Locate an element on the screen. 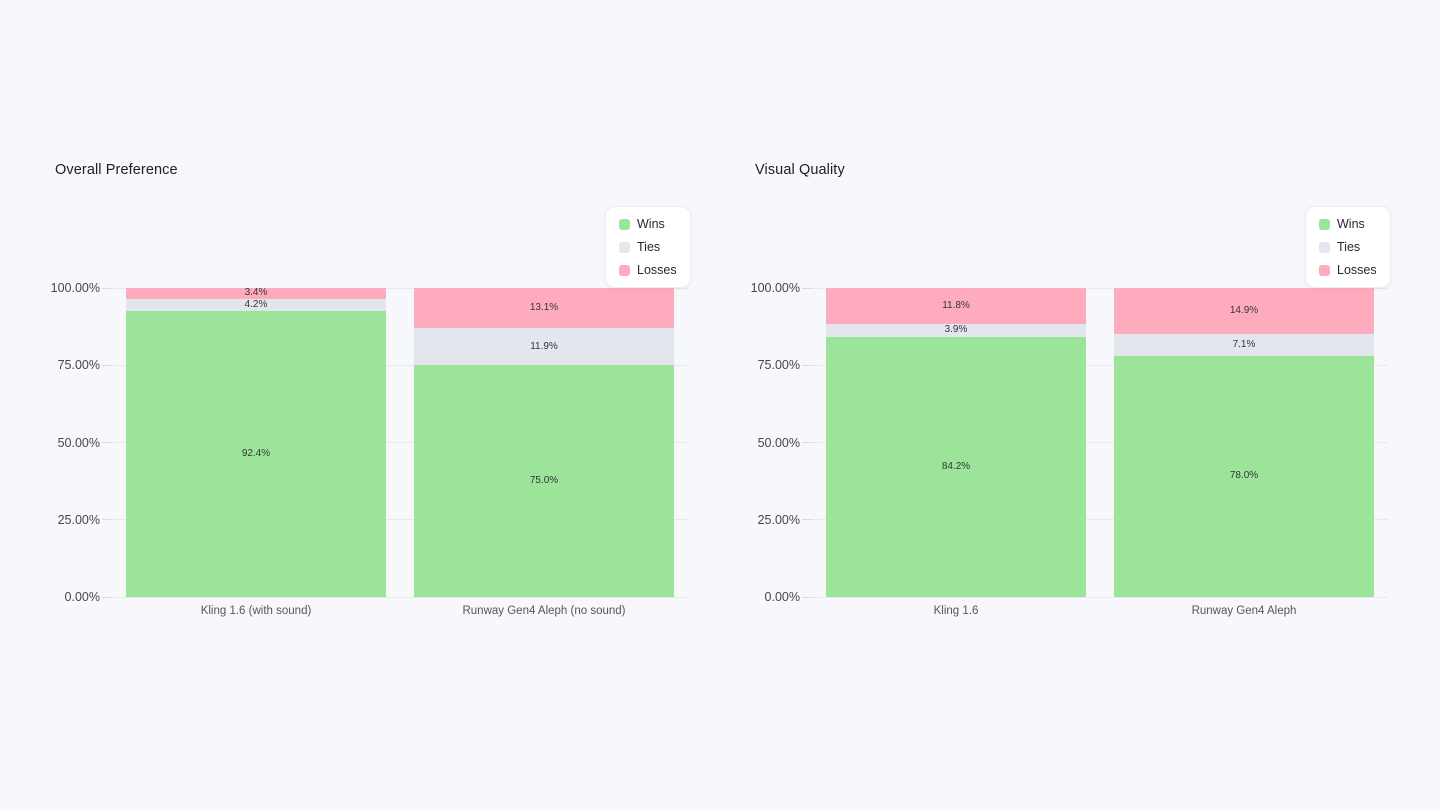 Image resolution: width=1440 pixels, height=810 pixels. chart-title: Overall Preference is located at coordinates (116, 170).